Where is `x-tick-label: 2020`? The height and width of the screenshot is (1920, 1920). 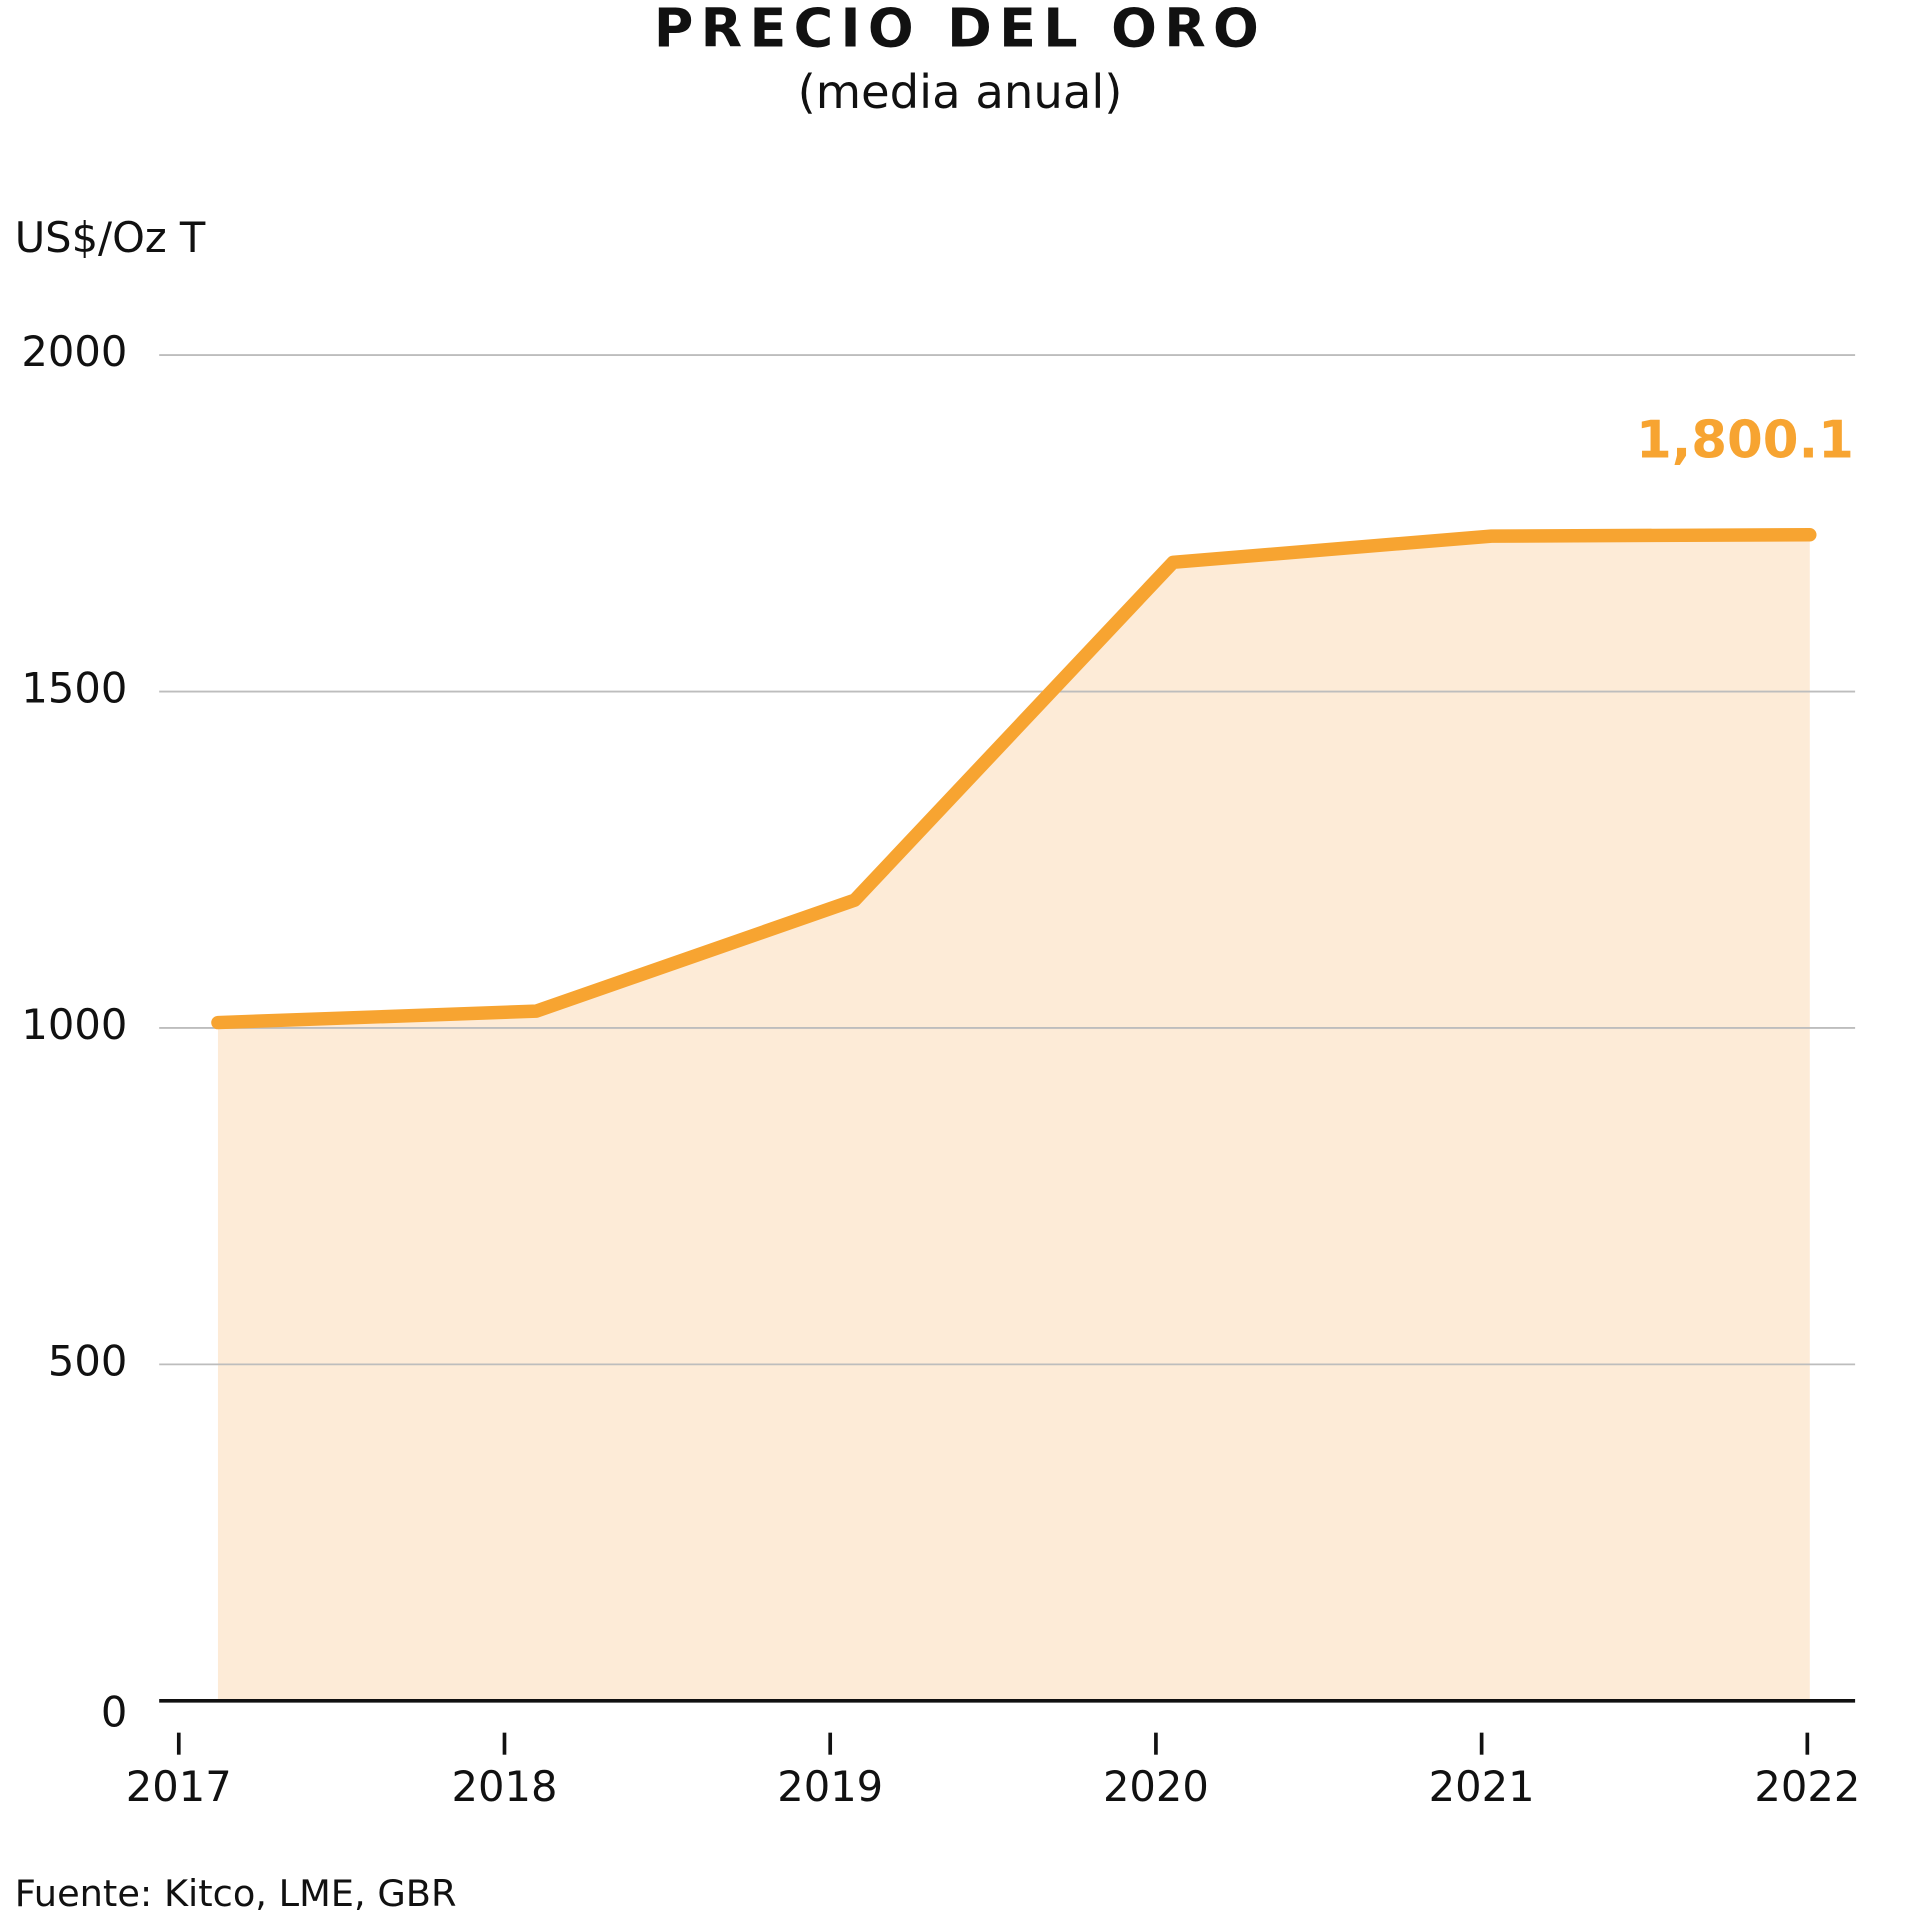 x-tick-label: 2020 is located at coordinates (1156, 1786).